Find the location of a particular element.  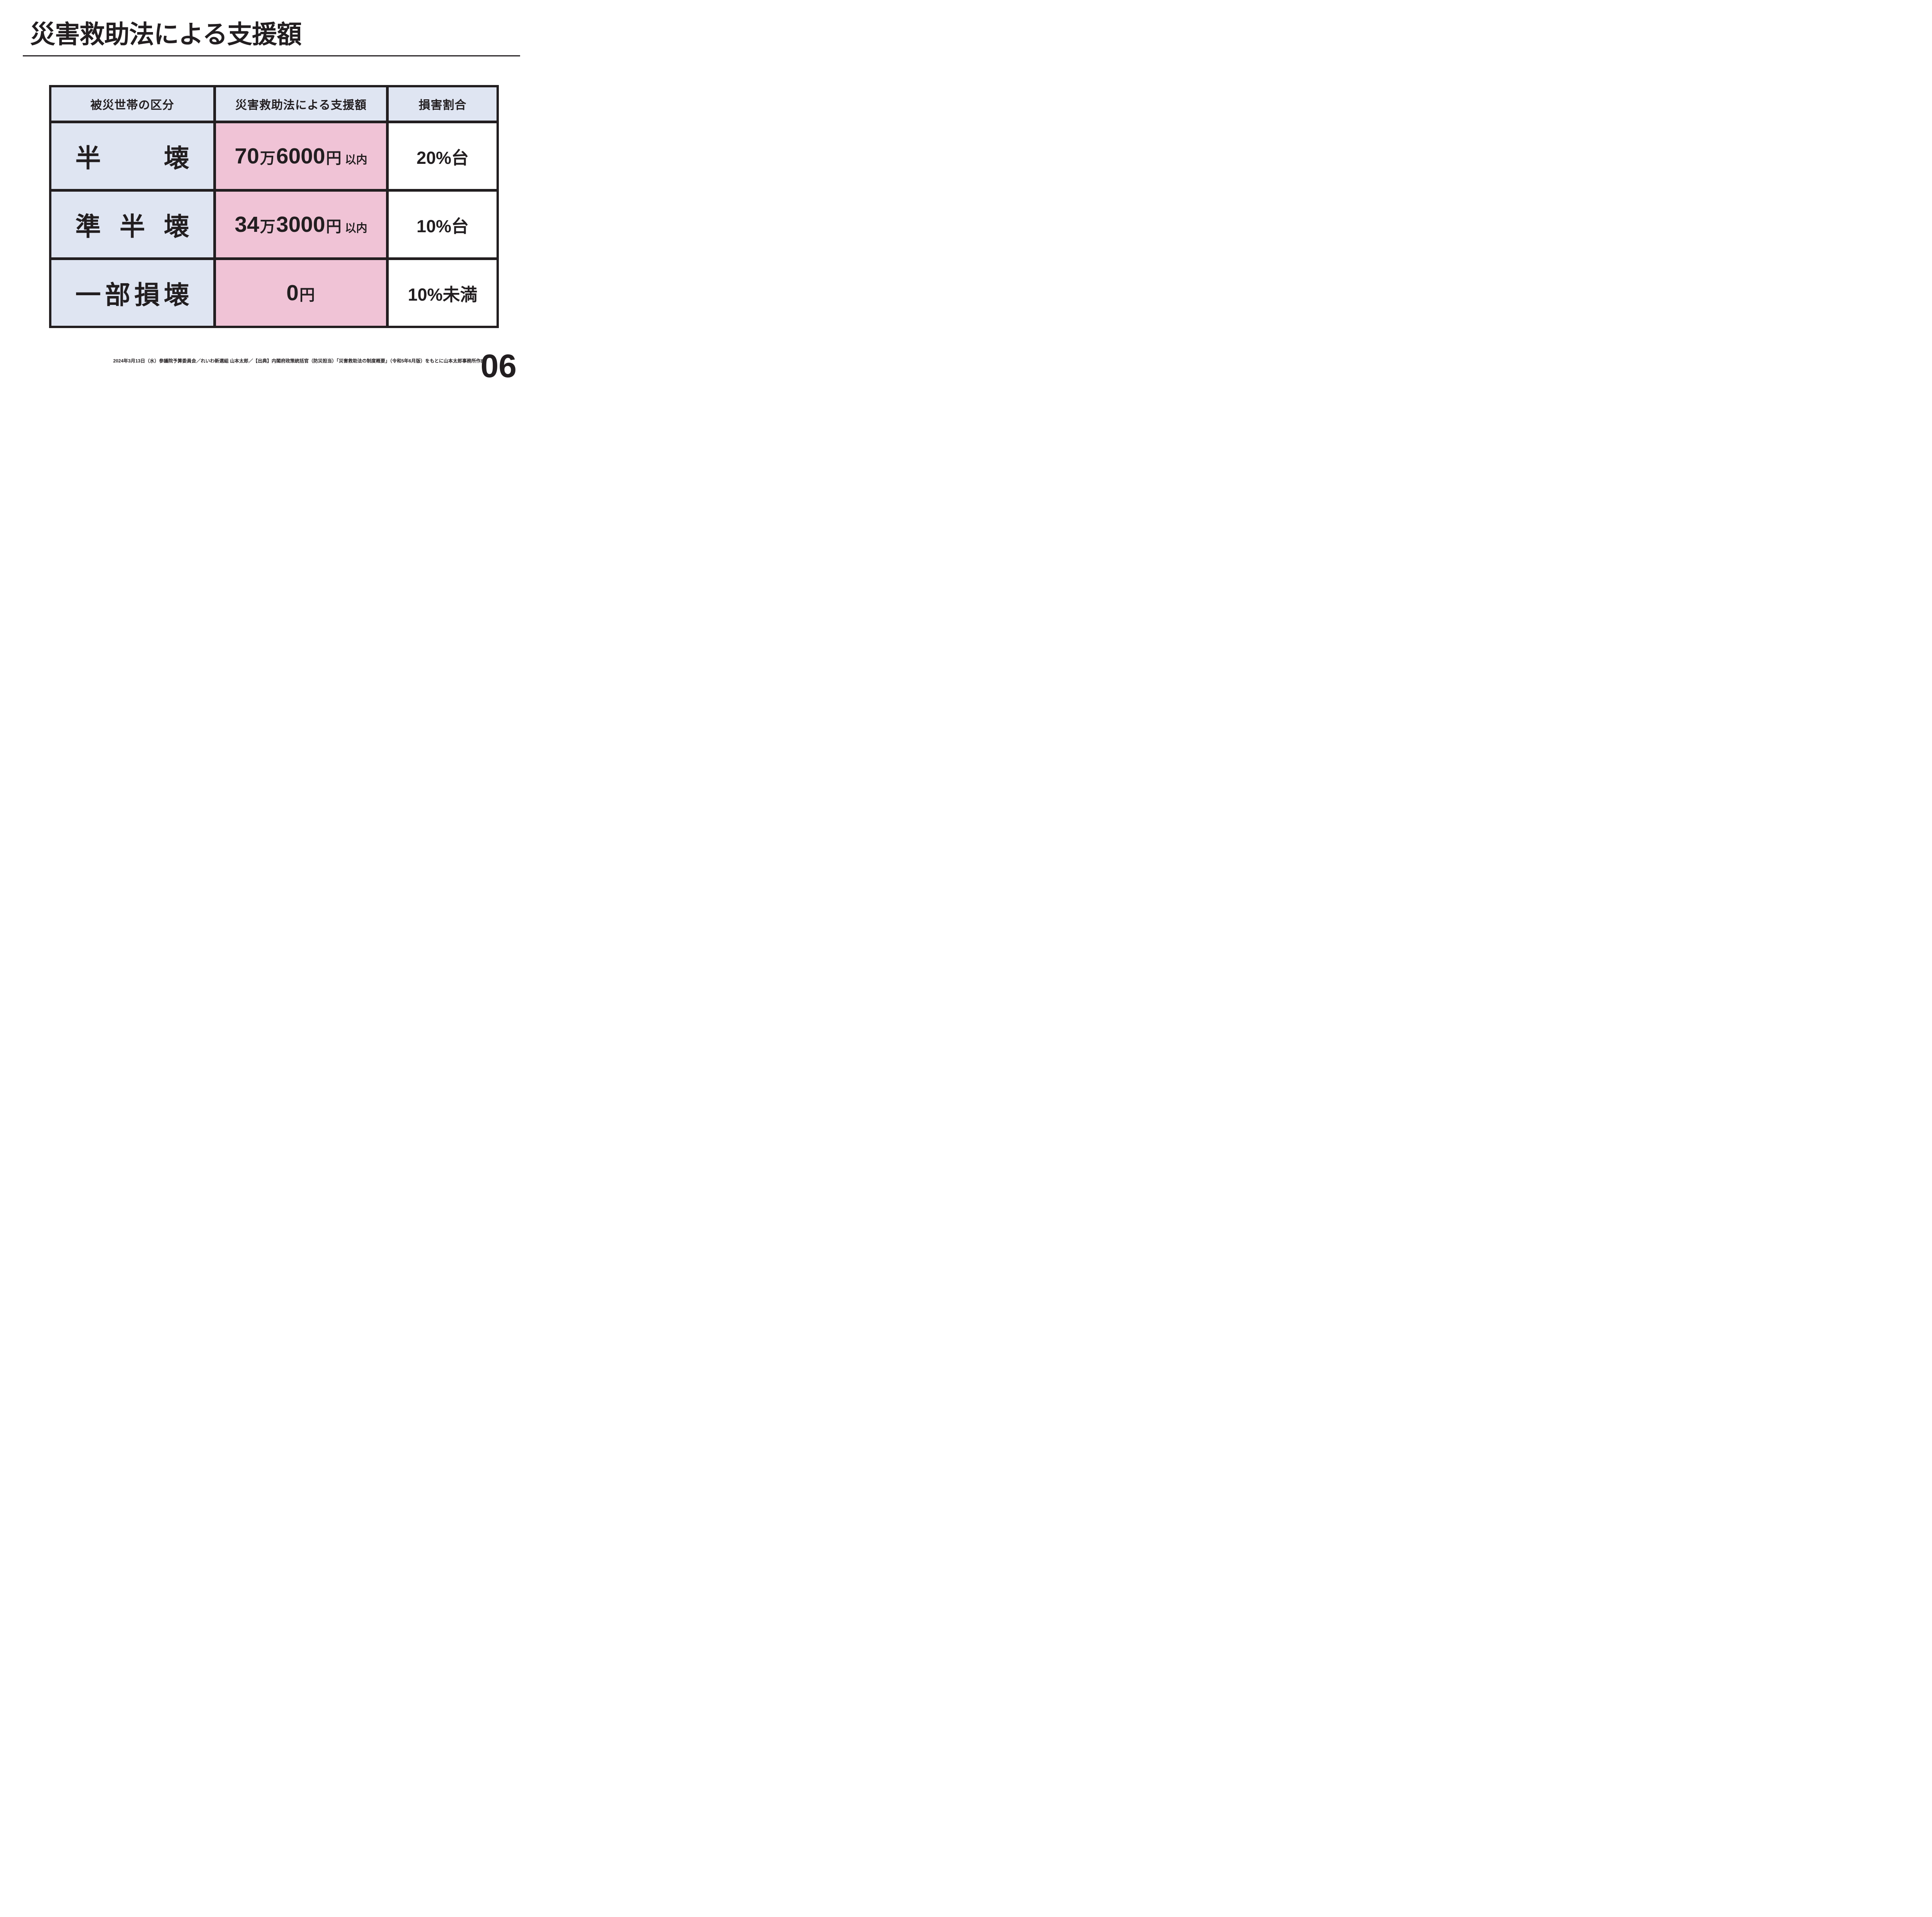

amount-number: 70 is located at coordinates (247, 155).